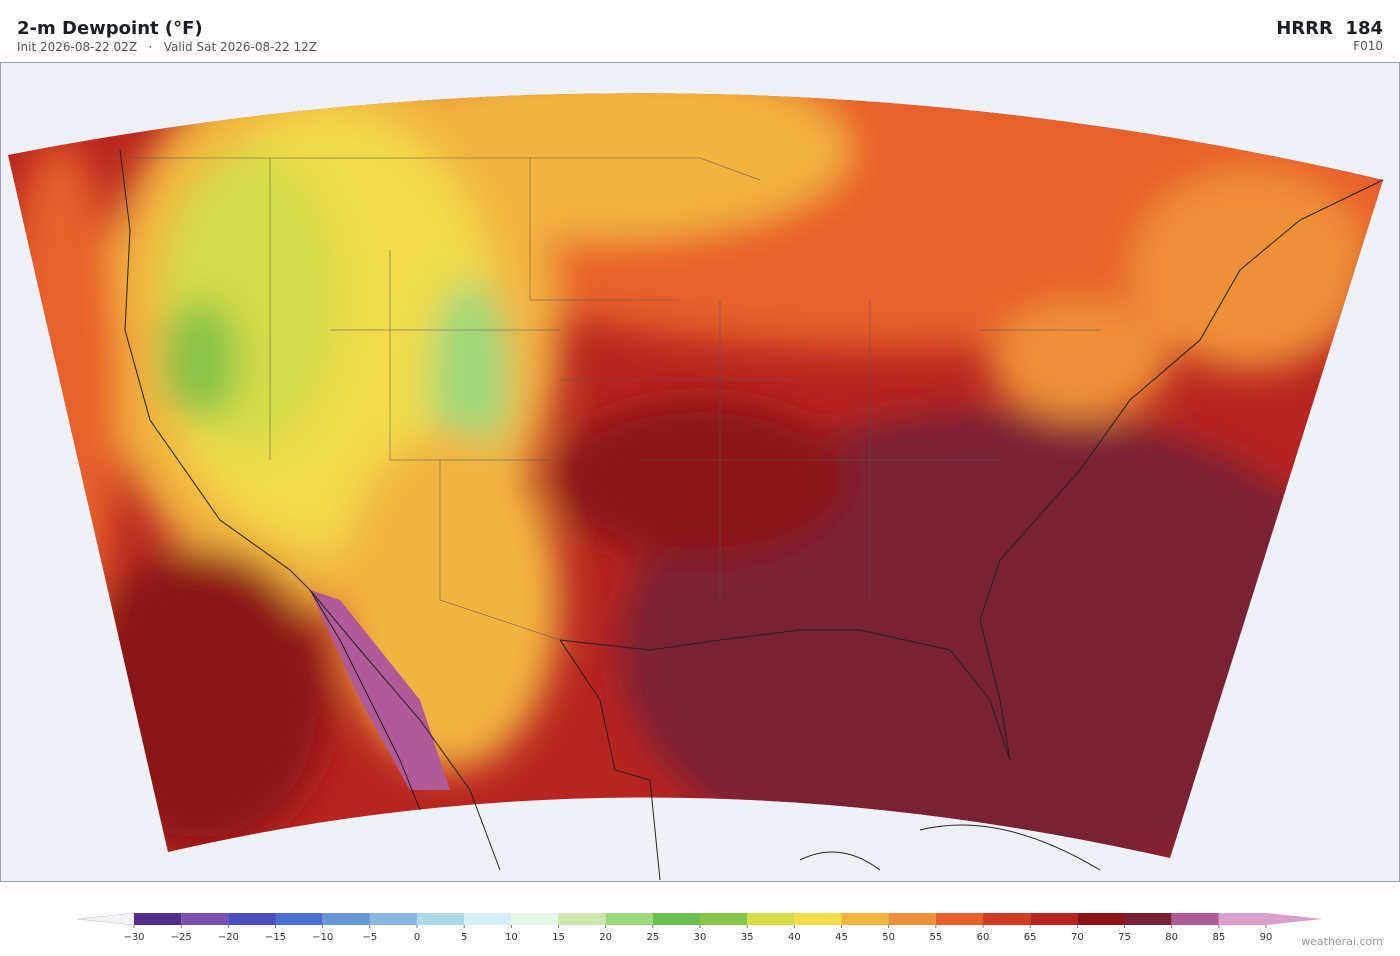 This screenshot has height=956, width=1400. What do you see at coordinates (652, 937) in the screenshot?
I see `colorbar-tick-label: 25` at bounding box center [652, 937].